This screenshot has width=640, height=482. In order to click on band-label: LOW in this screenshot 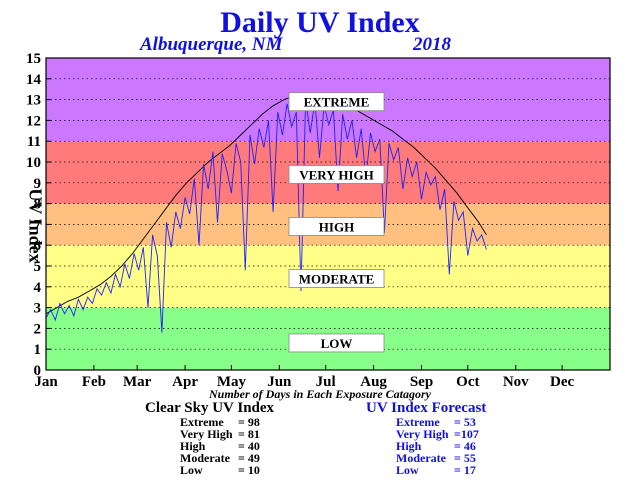, I will do `click(337, 343)`.